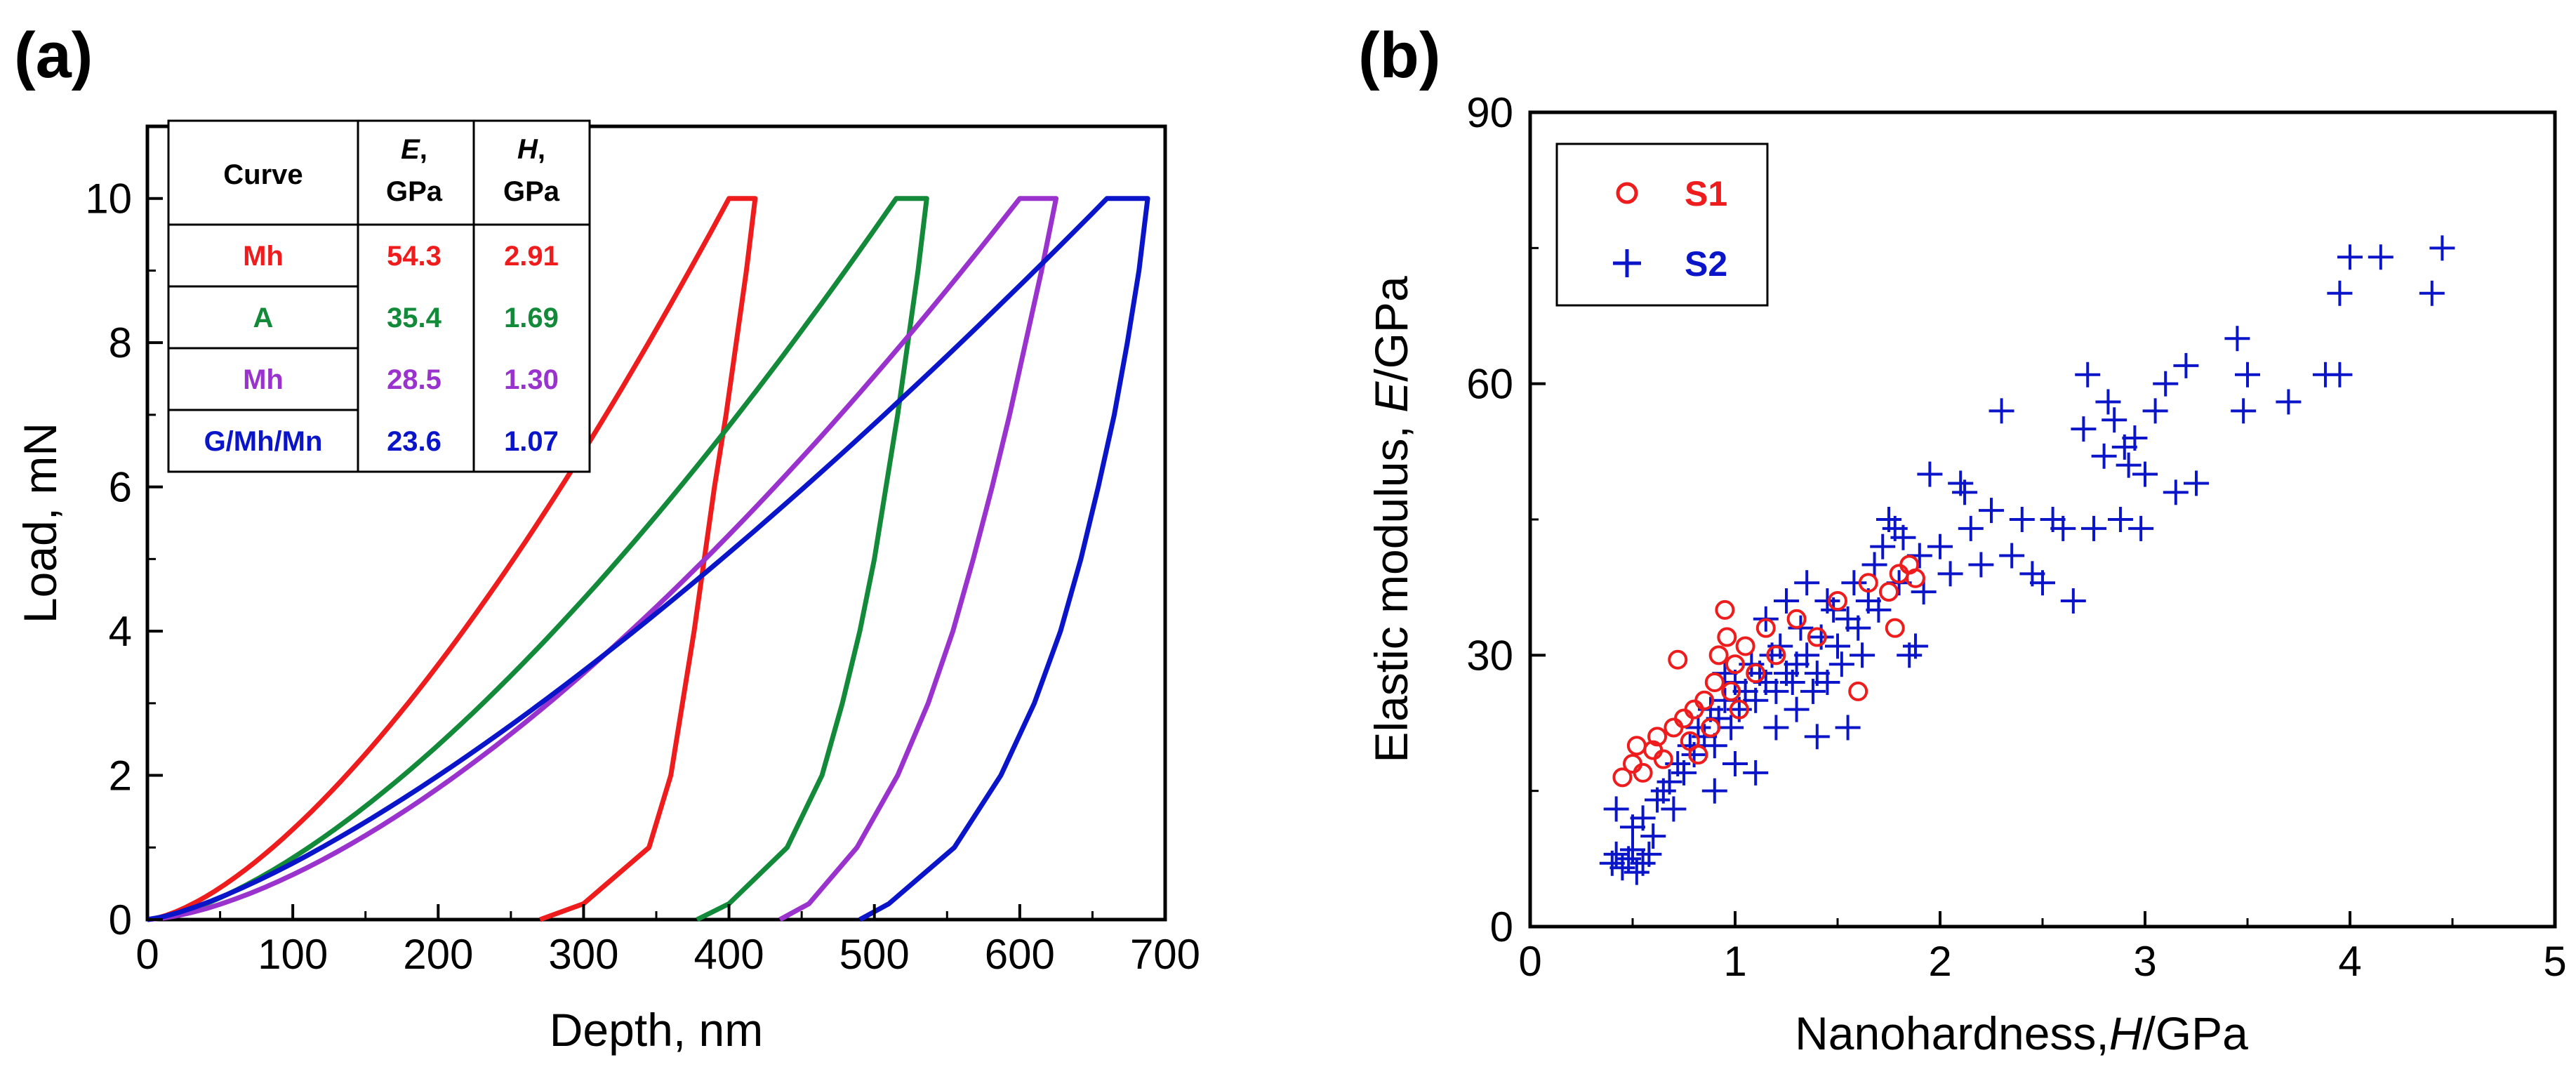 This screenshot has width=2576, height=1067. I want to click on table-cell-curve-row-2: A, so click(263, 318).